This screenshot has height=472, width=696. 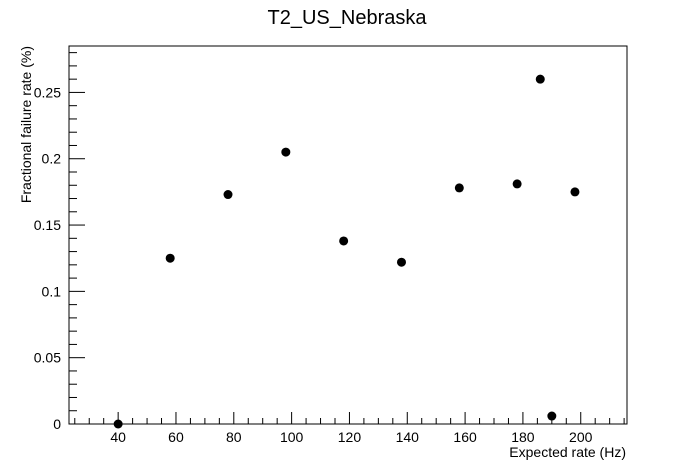 What do you see at coordinates (52, 159) in the screenshot?
I see `y-tick-label: 0.2` at bounding box center [52, 159].